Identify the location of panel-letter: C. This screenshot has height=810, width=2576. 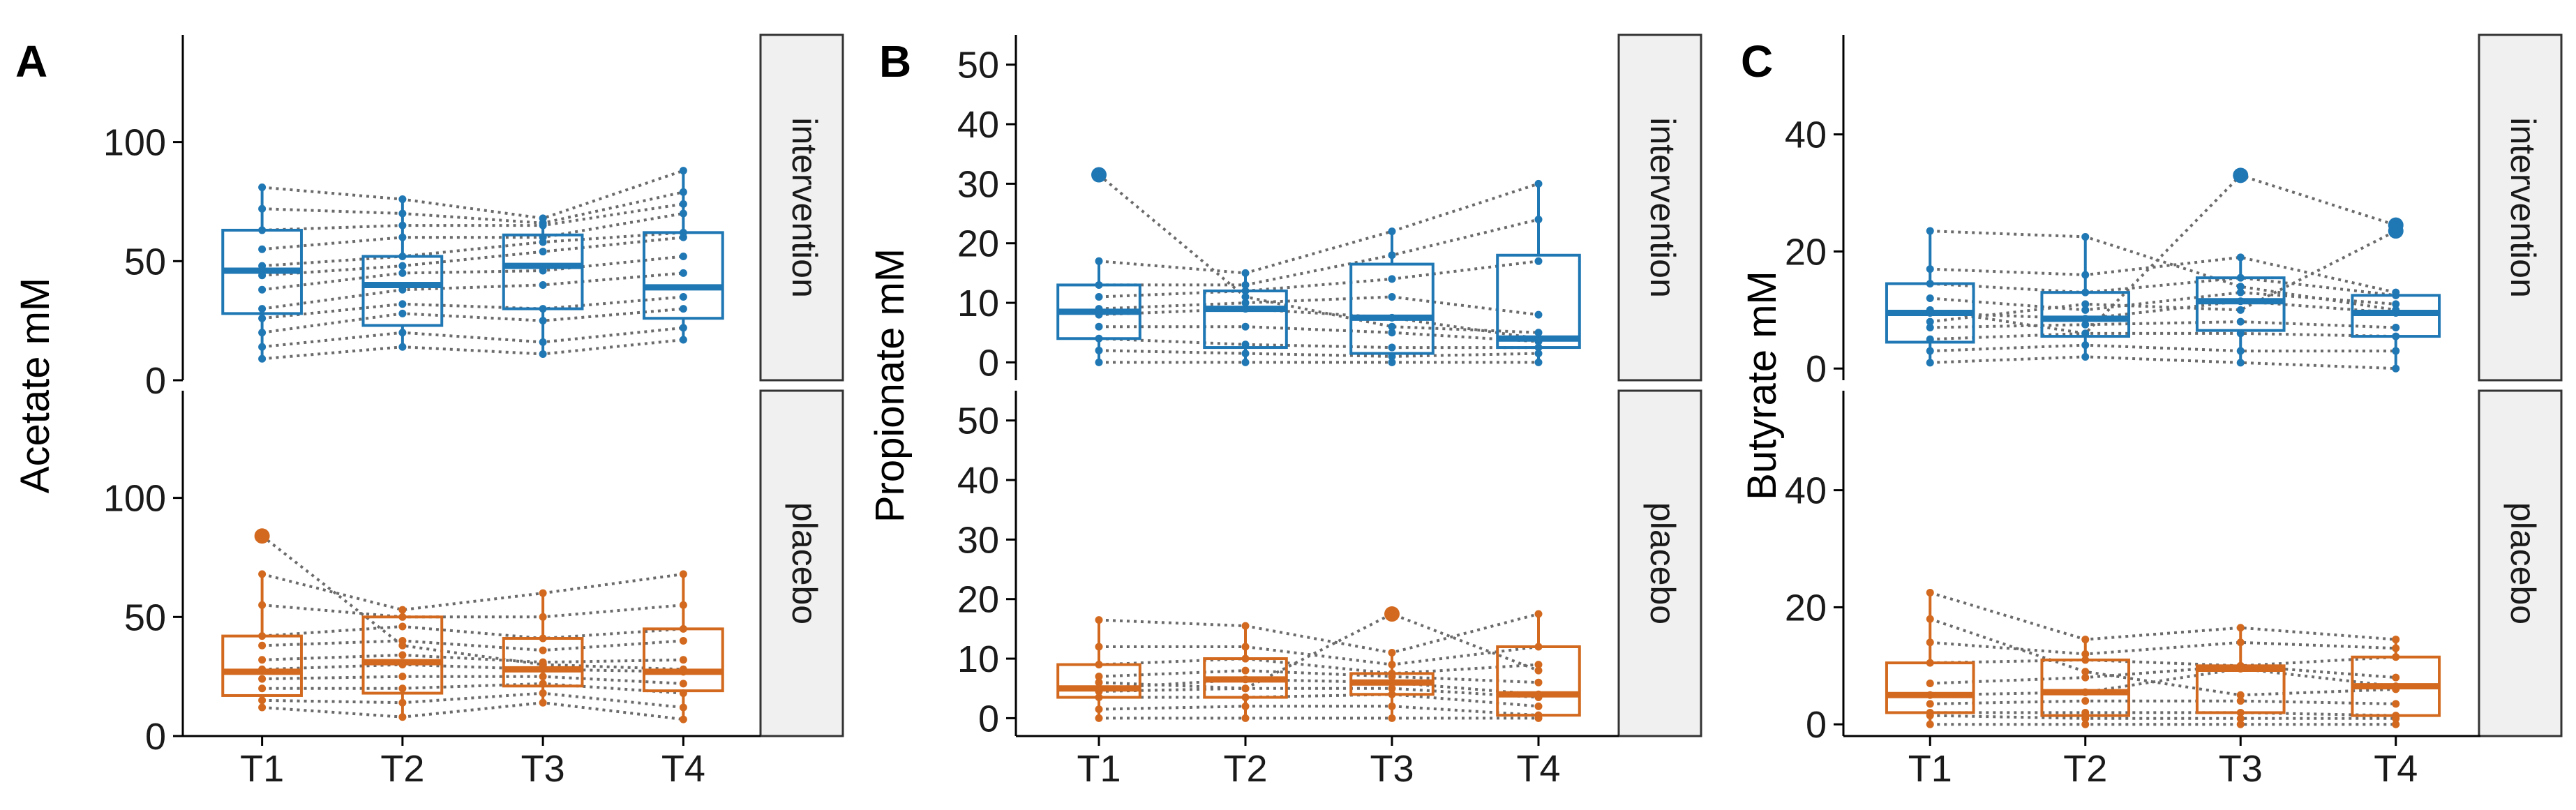
(1757, 62).